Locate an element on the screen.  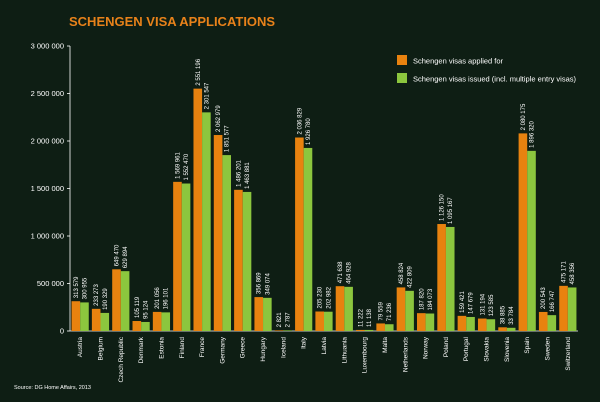
data-label: 458 824 is located at coordinates (402, 273).